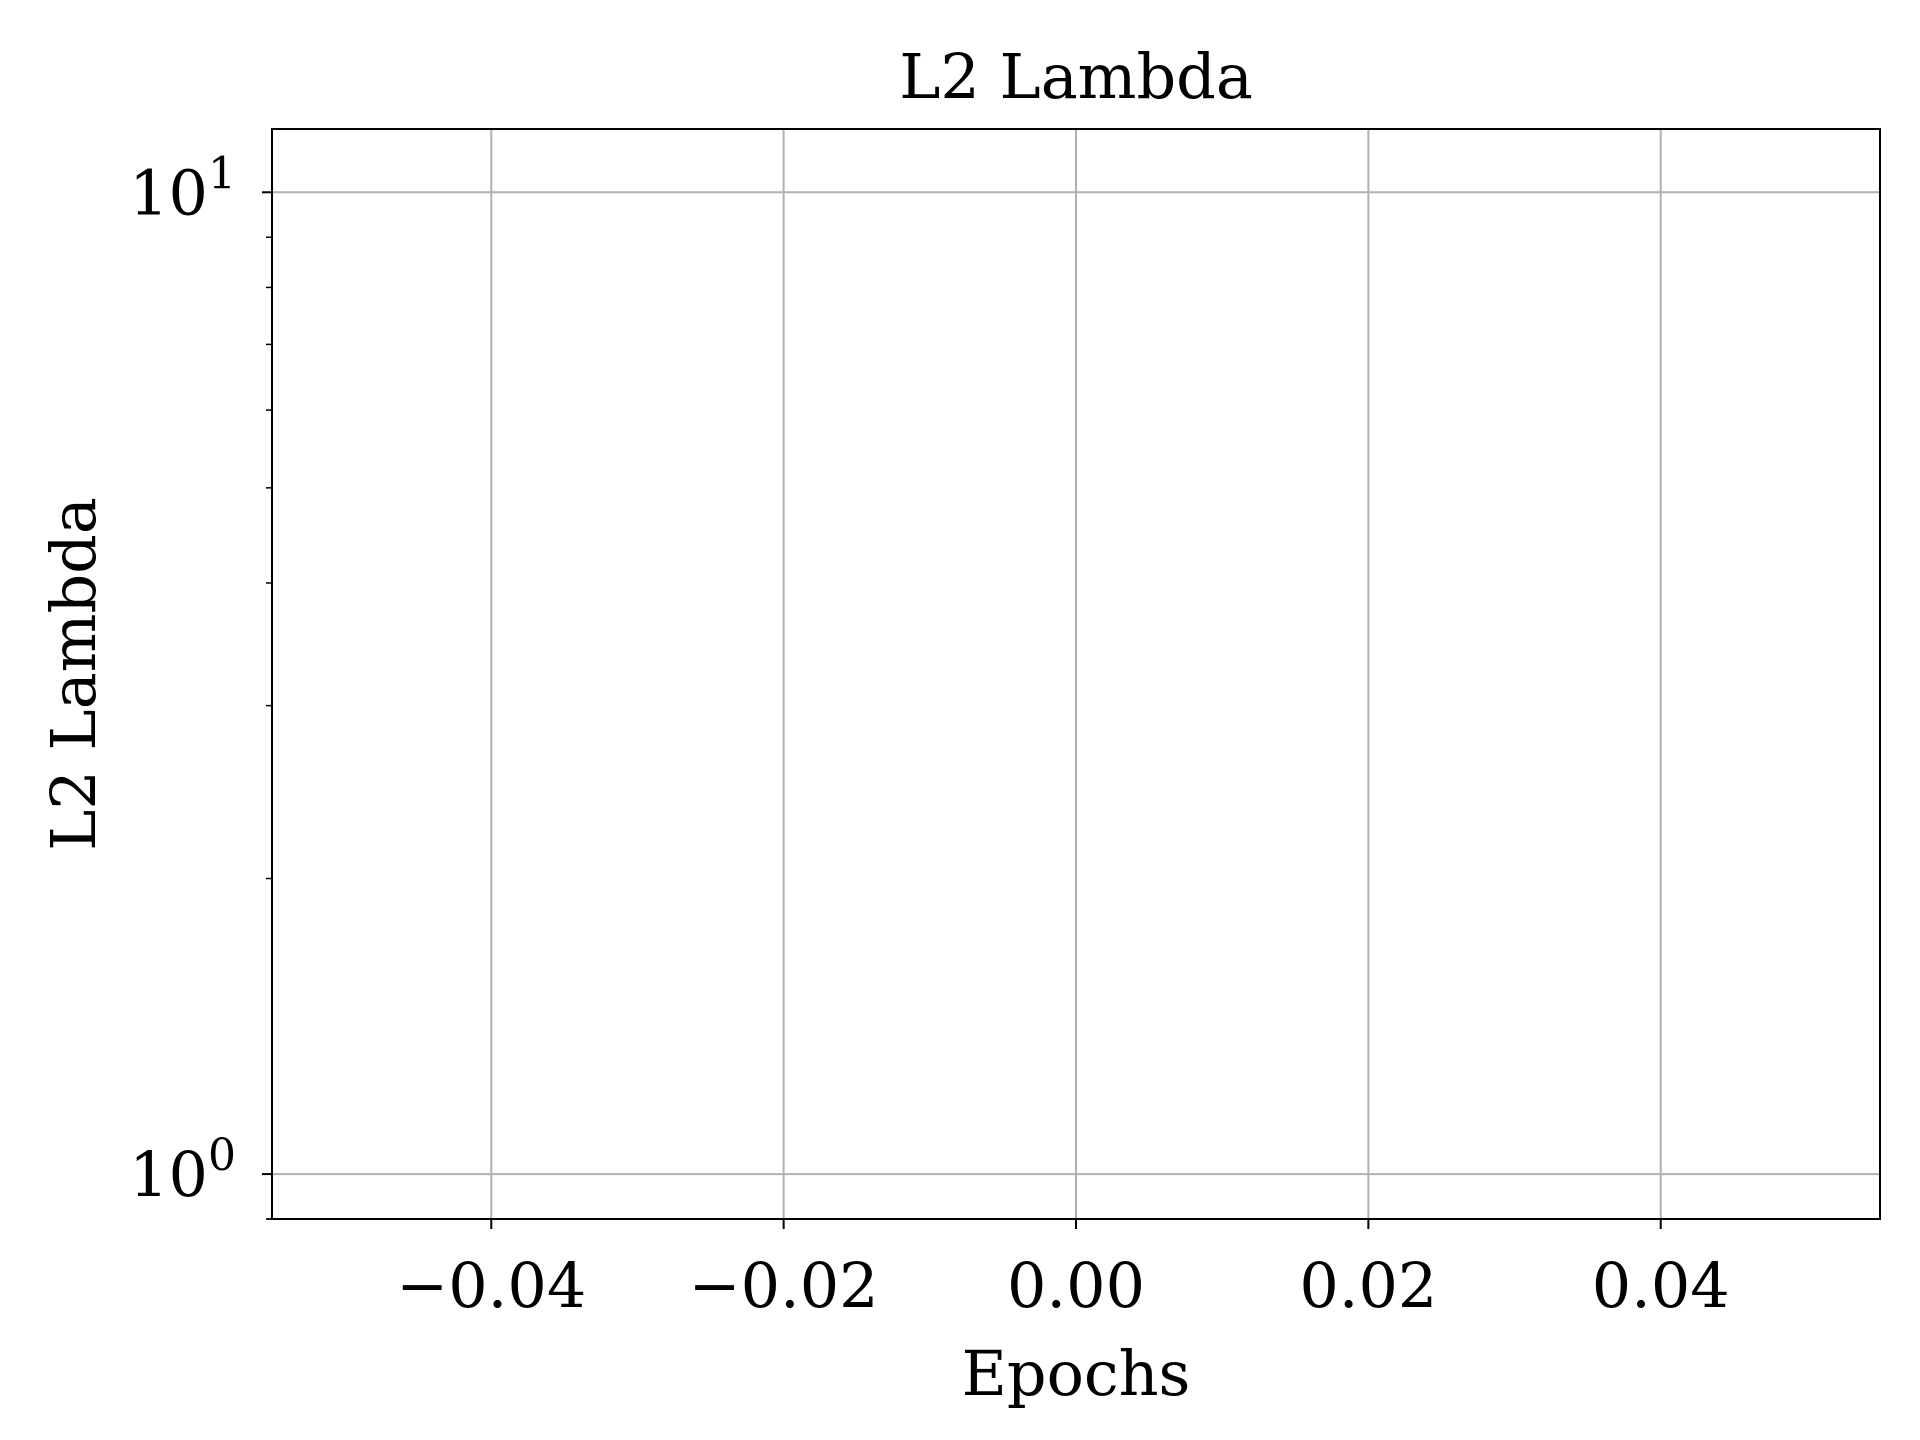 This screenshot has height=1440, width=1920. I want to click on x-tick-label: −0.02, so click(784, 1285).